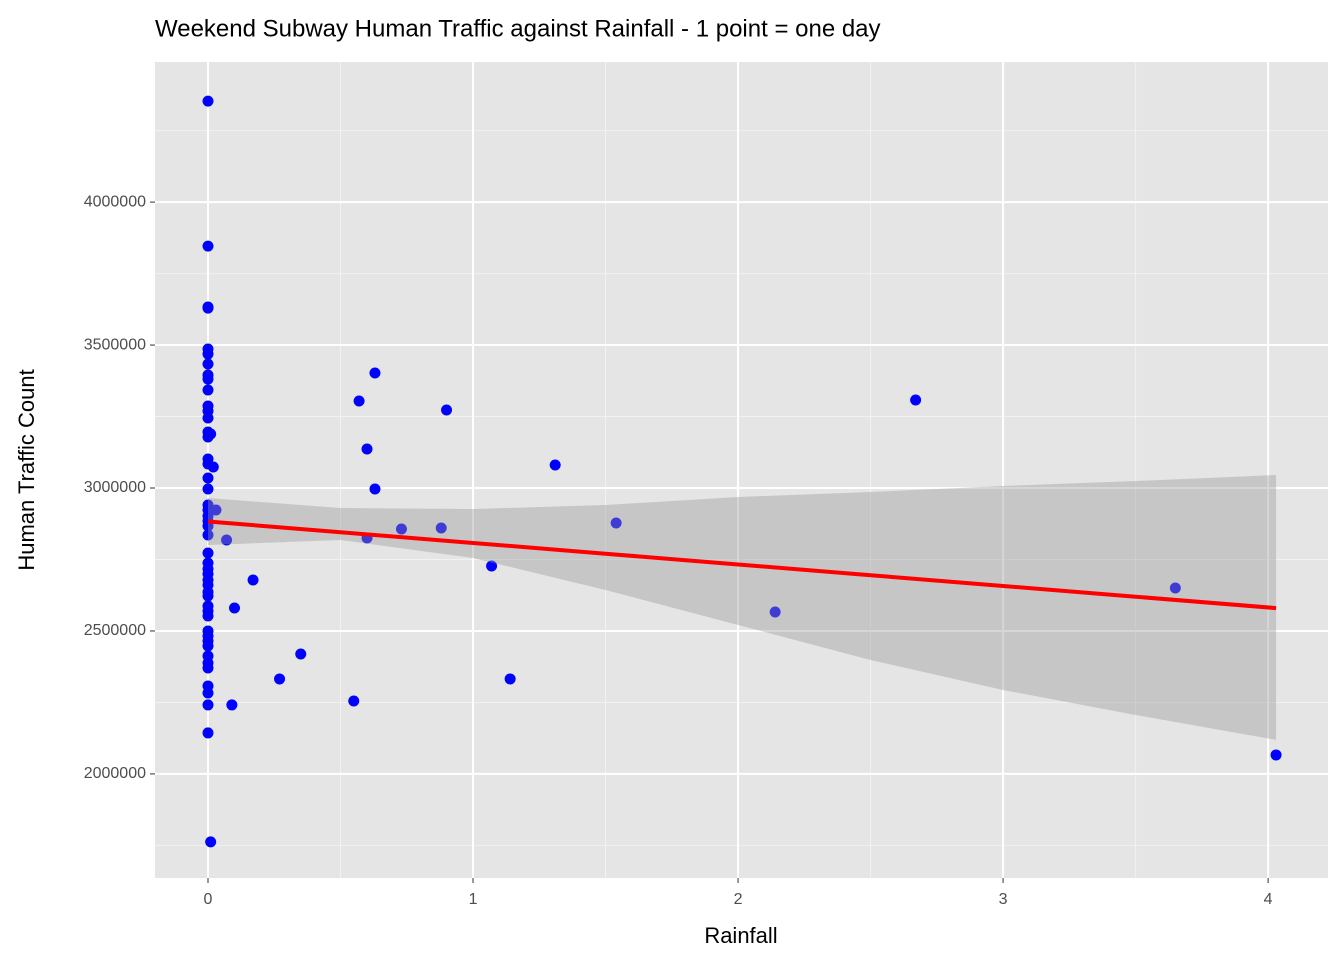  I want to click on y-tick-label: 4000000, so click(115, 201).